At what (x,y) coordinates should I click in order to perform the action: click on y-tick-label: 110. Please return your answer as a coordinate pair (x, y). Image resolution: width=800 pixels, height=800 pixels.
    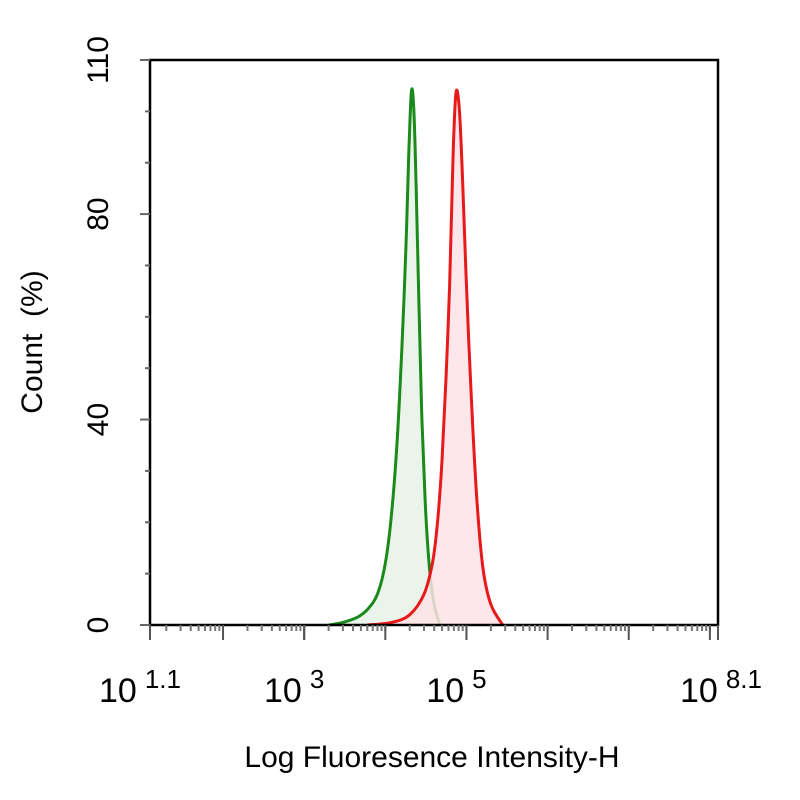
    Looking at the image, I should click on (98, 60).